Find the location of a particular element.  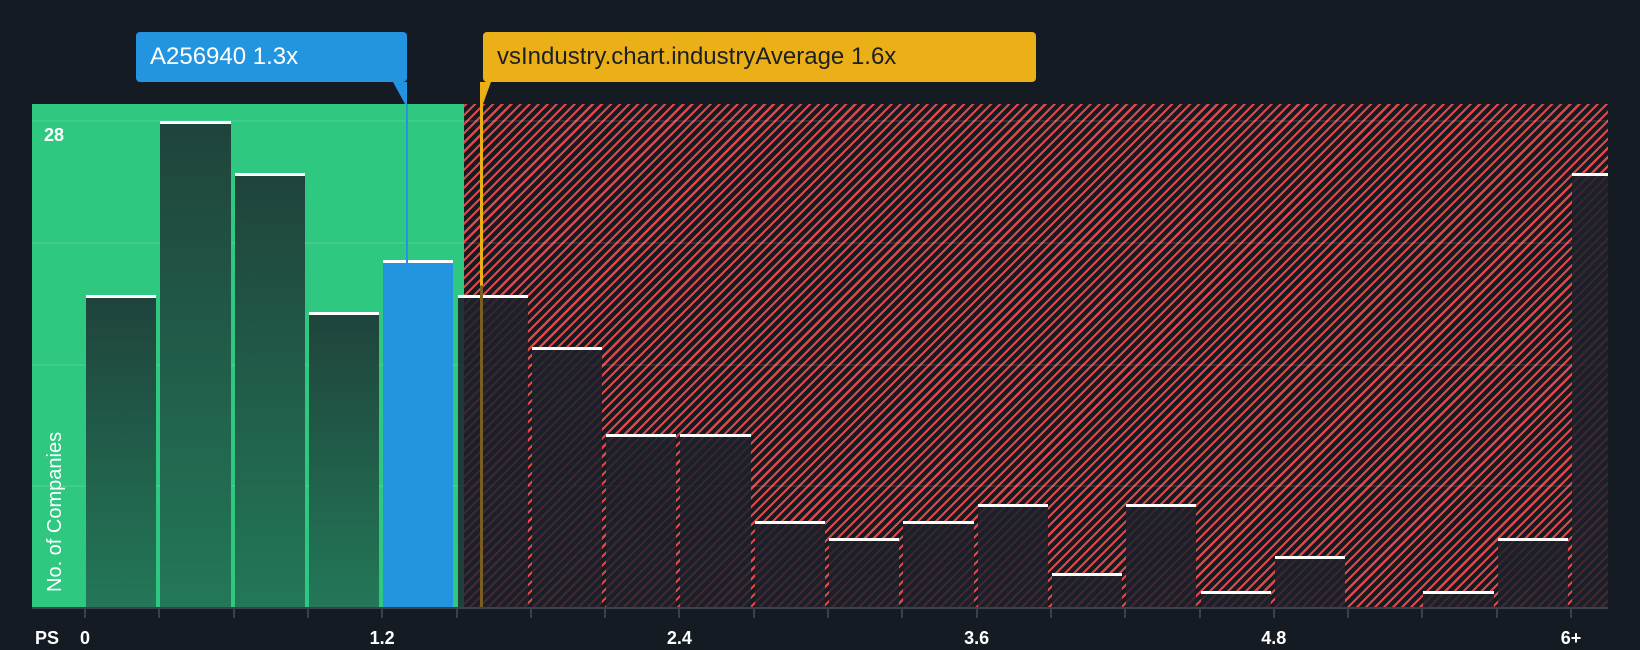

x-axis-label: 6+ is located at coordinates (1571, 638).